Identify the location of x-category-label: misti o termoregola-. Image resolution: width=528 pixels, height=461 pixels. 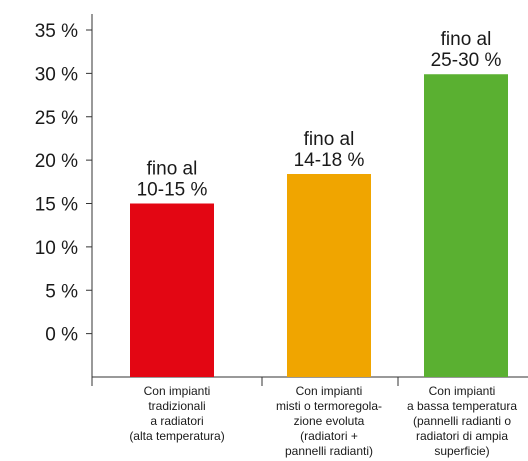
(329, 406).